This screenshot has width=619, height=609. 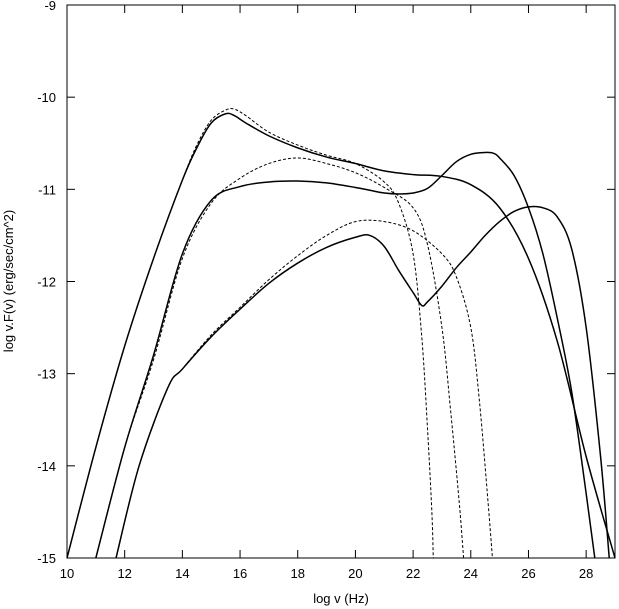 What do you see at coordinates (46, 466) in the screenshot?
I see `y-tick-label: -14` at bounding box center [46, 466].